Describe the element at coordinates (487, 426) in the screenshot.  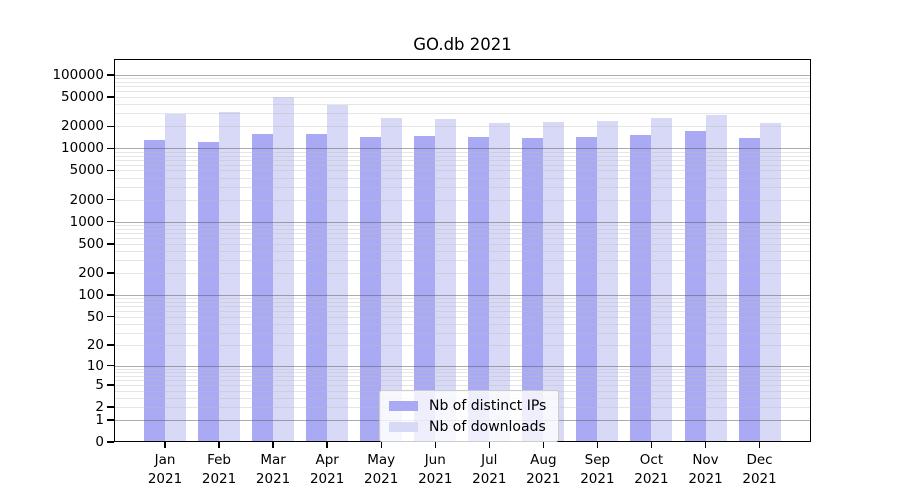
I see `legend-label-downloads: Nb of downloads` at that location.